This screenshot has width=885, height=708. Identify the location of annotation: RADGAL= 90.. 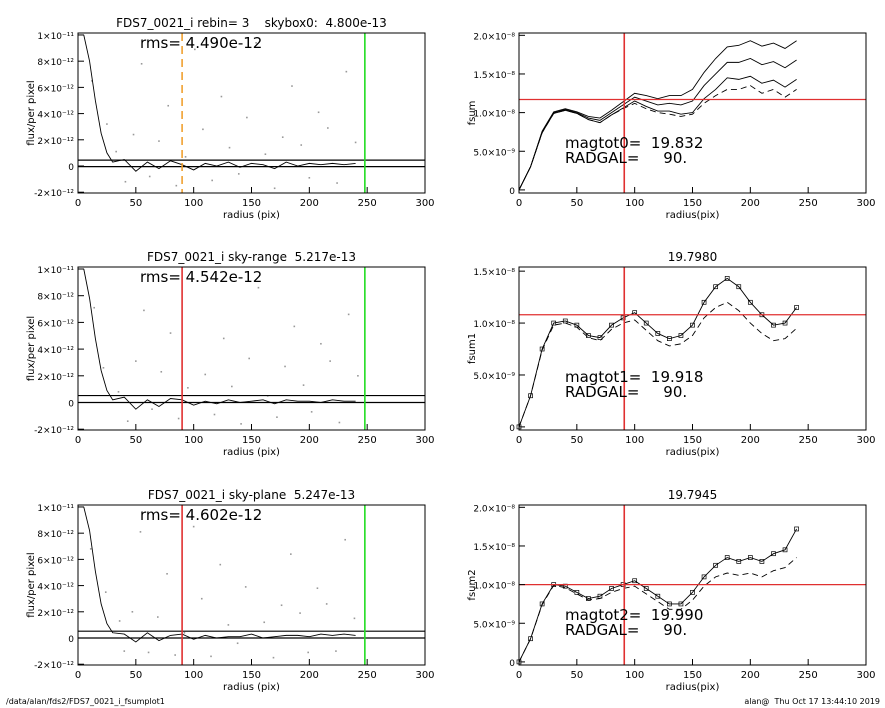
(626, 392).